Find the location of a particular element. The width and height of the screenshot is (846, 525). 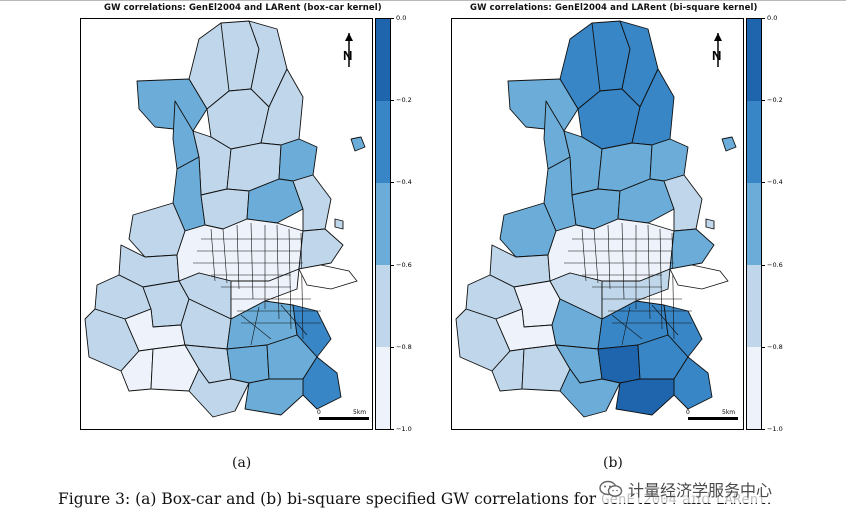

panel-b-legend-ticks: 0.0 −0.2 −0.4 −0.6 −0.8 −1.0 is located at coordinates (782, 224).